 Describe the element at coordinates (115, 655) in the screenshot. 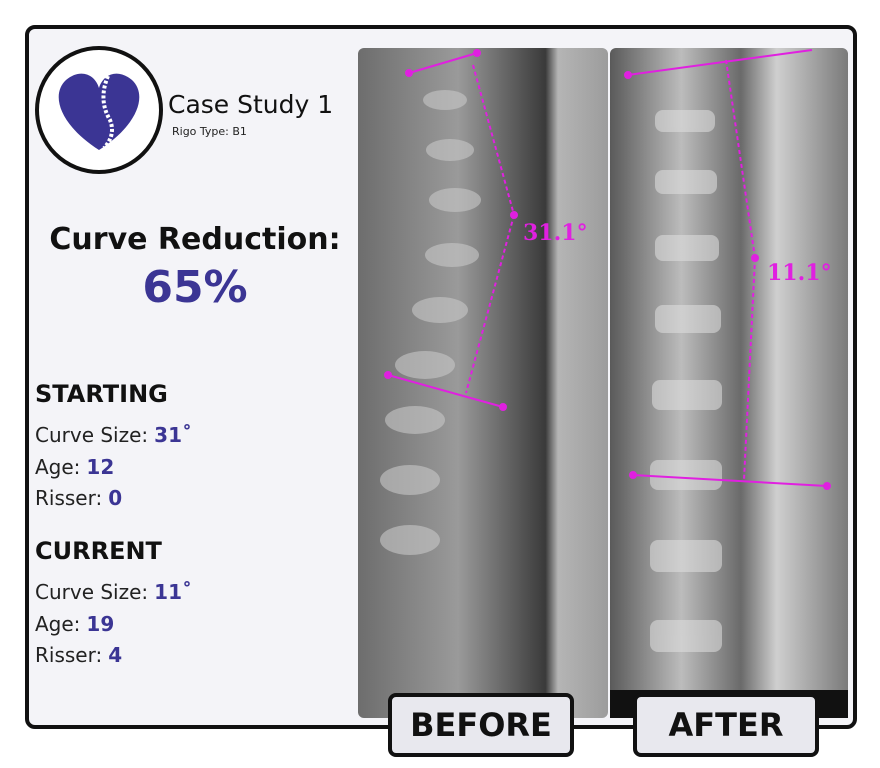

I see `stat-value: 4` at that location.